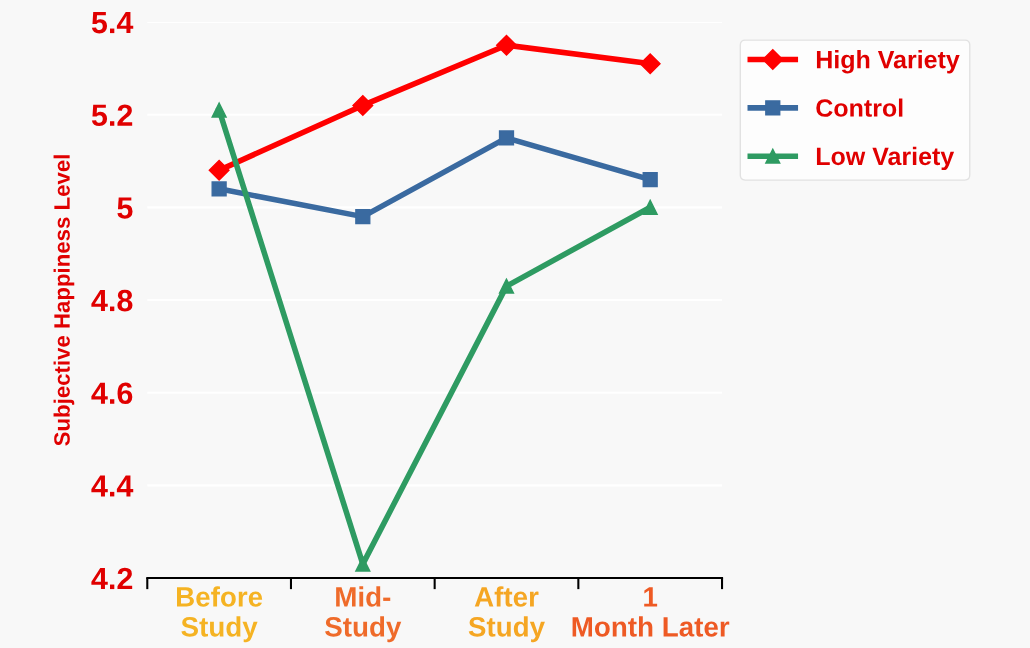 The image size is (1030, 648). I want to click on x-tick-label: Mid-Study, so click(363, 614).